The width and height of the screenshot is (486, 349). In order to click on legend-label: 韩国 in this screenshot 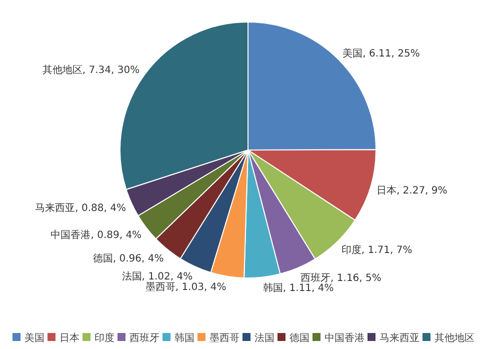, I will do `click(184, 338)`.